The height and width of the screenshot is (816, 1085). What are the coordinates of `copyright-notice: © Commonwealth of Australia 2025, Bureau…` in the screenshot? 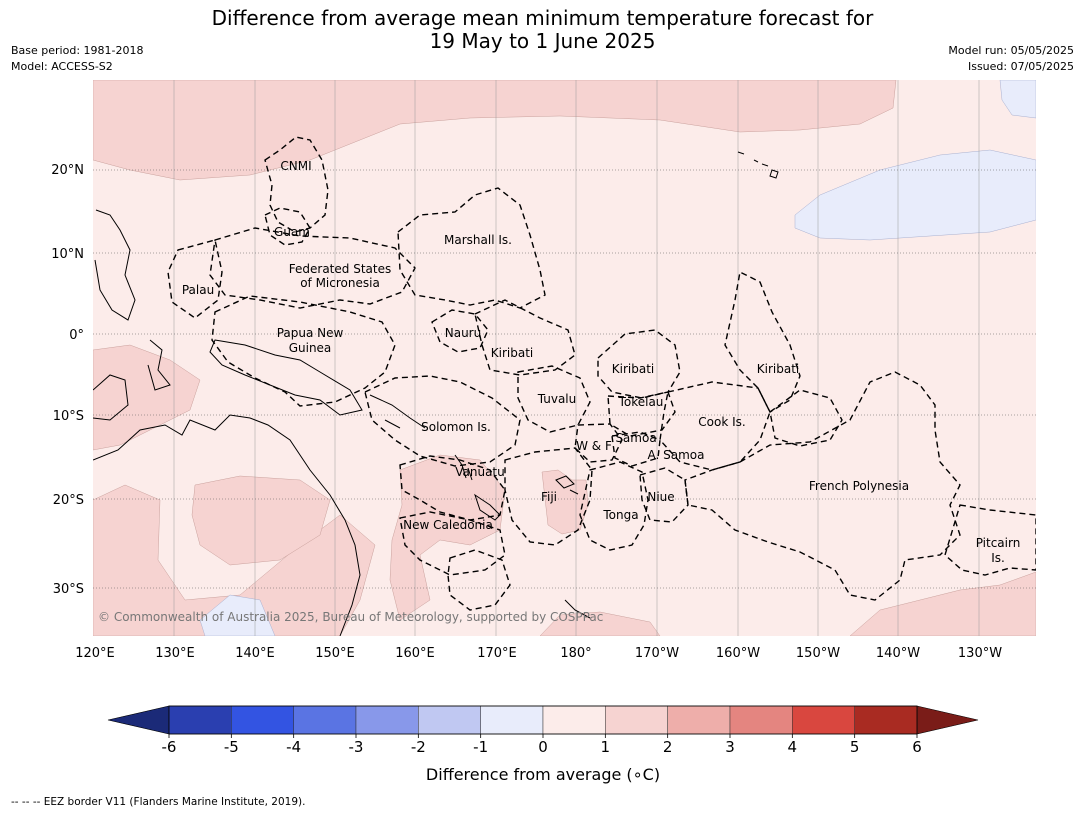 It's located at (350, 617).